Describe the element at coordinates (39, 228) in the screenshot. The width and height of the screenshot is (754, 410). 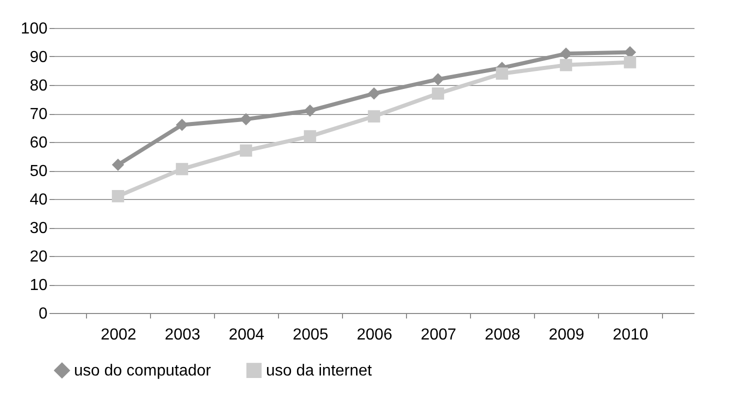
I see `y-tick-label: 30` at that location.